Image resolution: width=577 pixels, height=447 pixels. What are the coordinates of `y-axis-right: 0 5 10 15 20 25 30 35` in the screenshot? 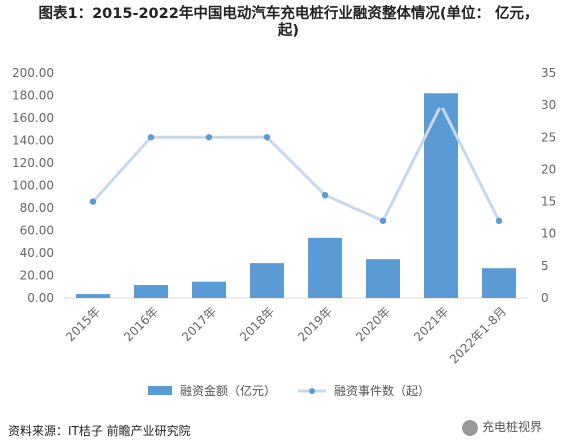 It's located at (548, 185).